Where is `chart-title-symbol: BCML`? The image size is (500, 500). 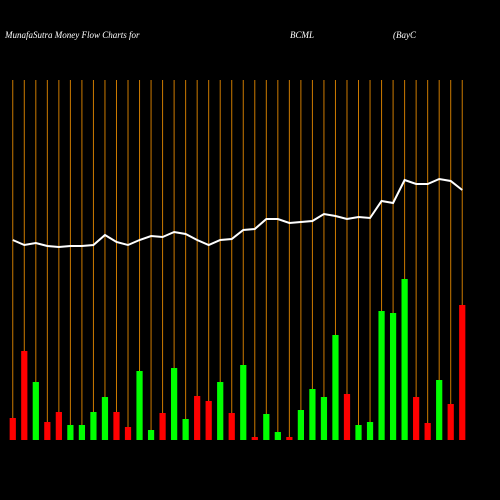
chart-title-symbol: BCML is located at coordinates (302, 35).